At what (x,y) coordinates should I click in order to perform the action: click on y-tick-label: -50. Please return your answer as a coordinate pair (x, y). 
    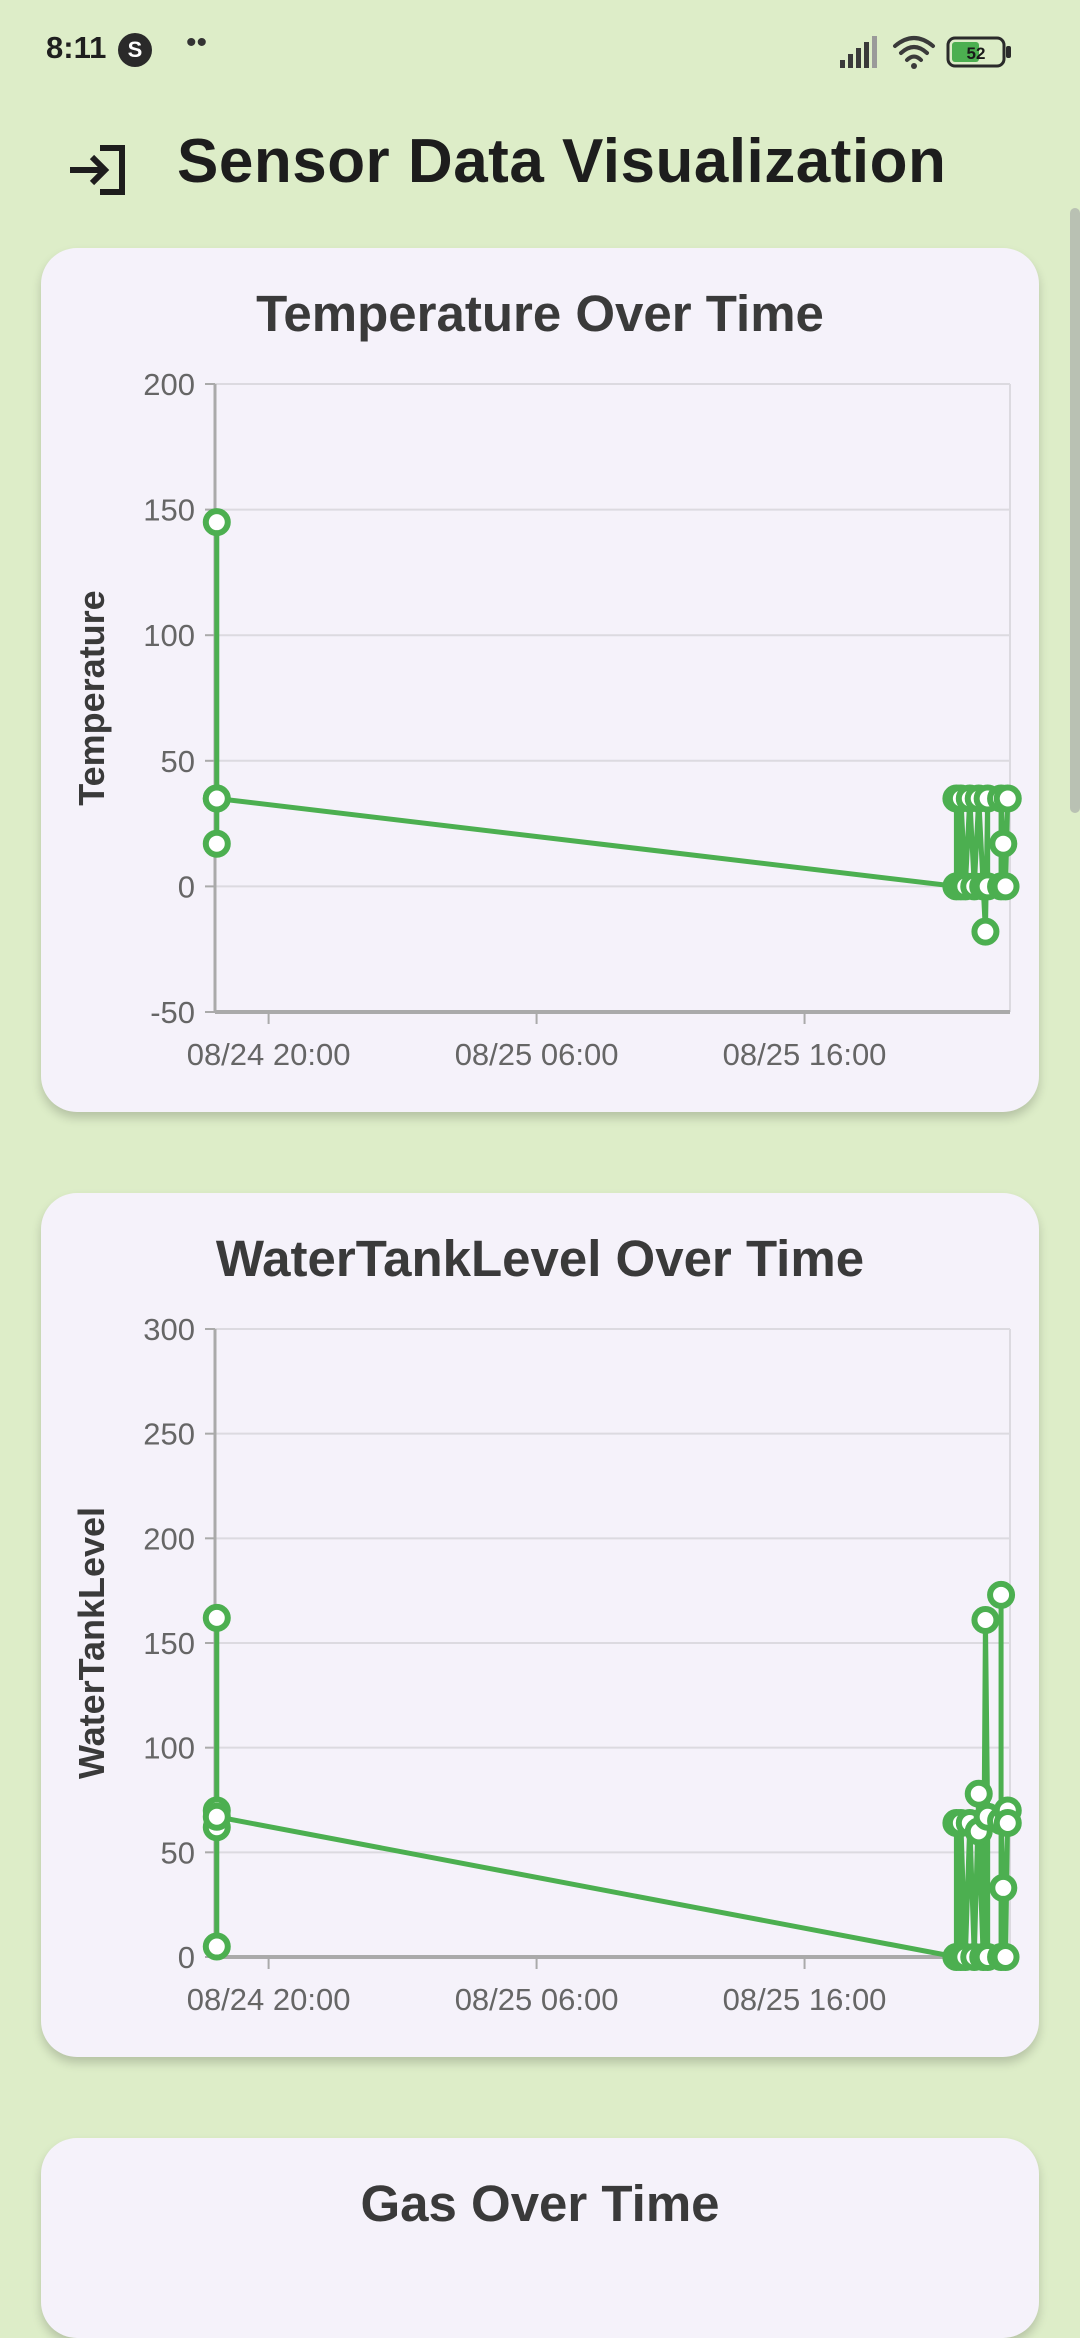
    Looking at the image, I should click on (172, 1012).